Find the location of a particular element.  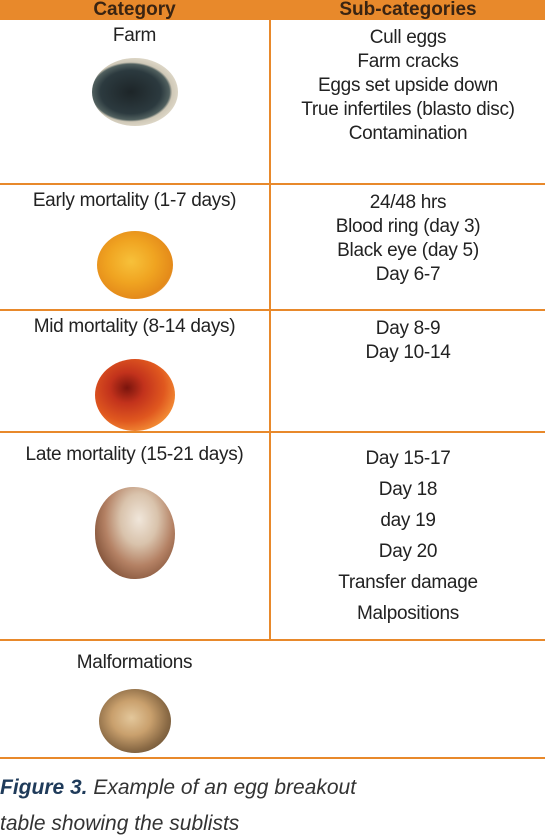

category-cell: Malformations is located at coordinates (272, 699).